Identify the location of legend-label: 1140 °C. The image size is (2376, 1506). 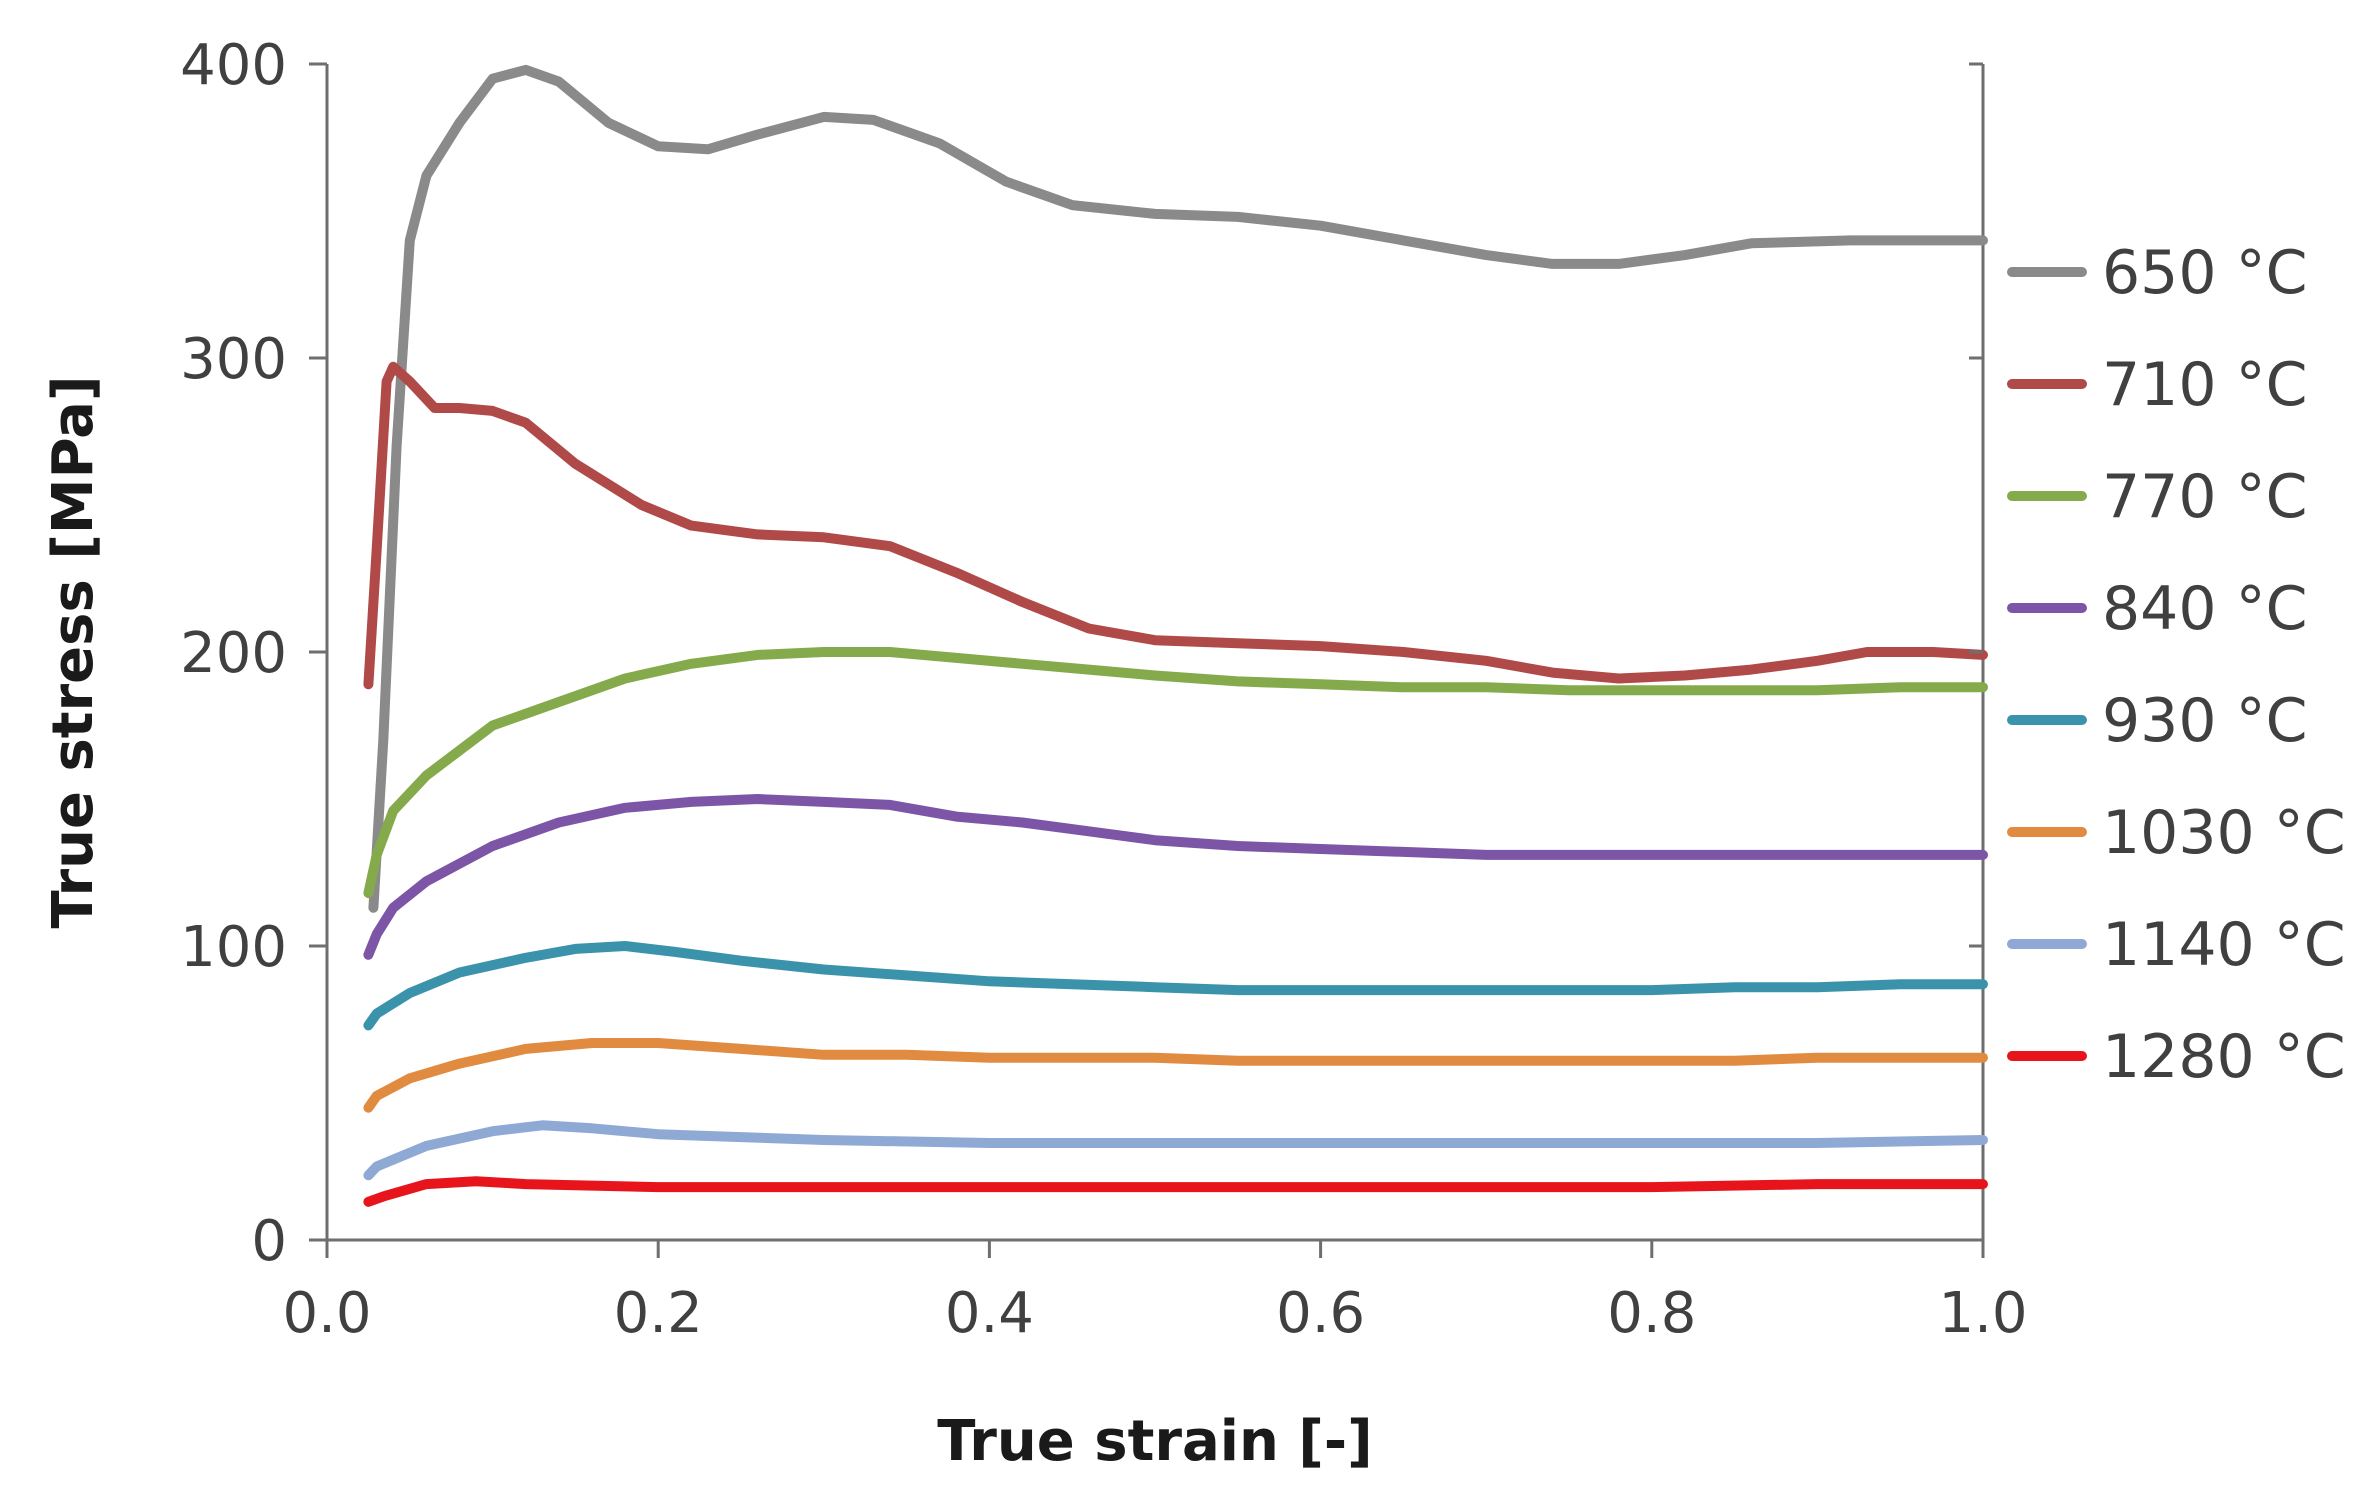
(2224, 945).